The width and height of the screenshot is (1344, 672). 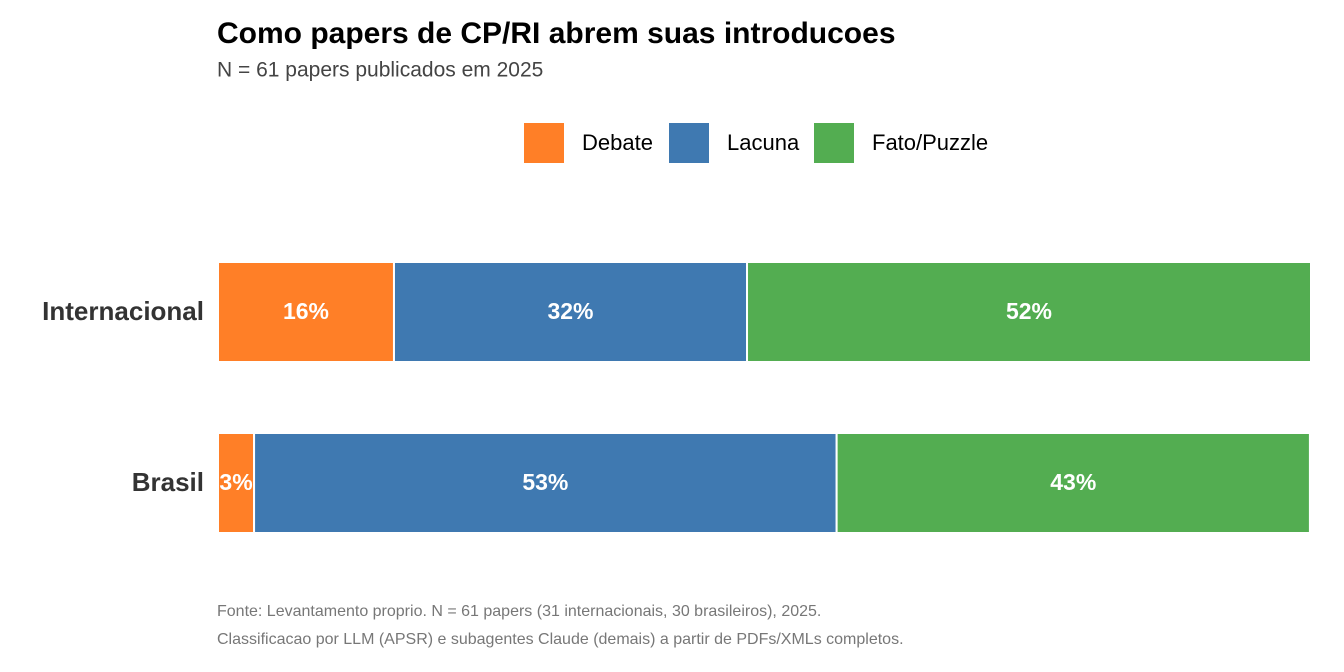 What do you see at coordinates (168, 482) in the screenshot?
I see `y-tick-label: Brasil` at bounding box center [168, 482].